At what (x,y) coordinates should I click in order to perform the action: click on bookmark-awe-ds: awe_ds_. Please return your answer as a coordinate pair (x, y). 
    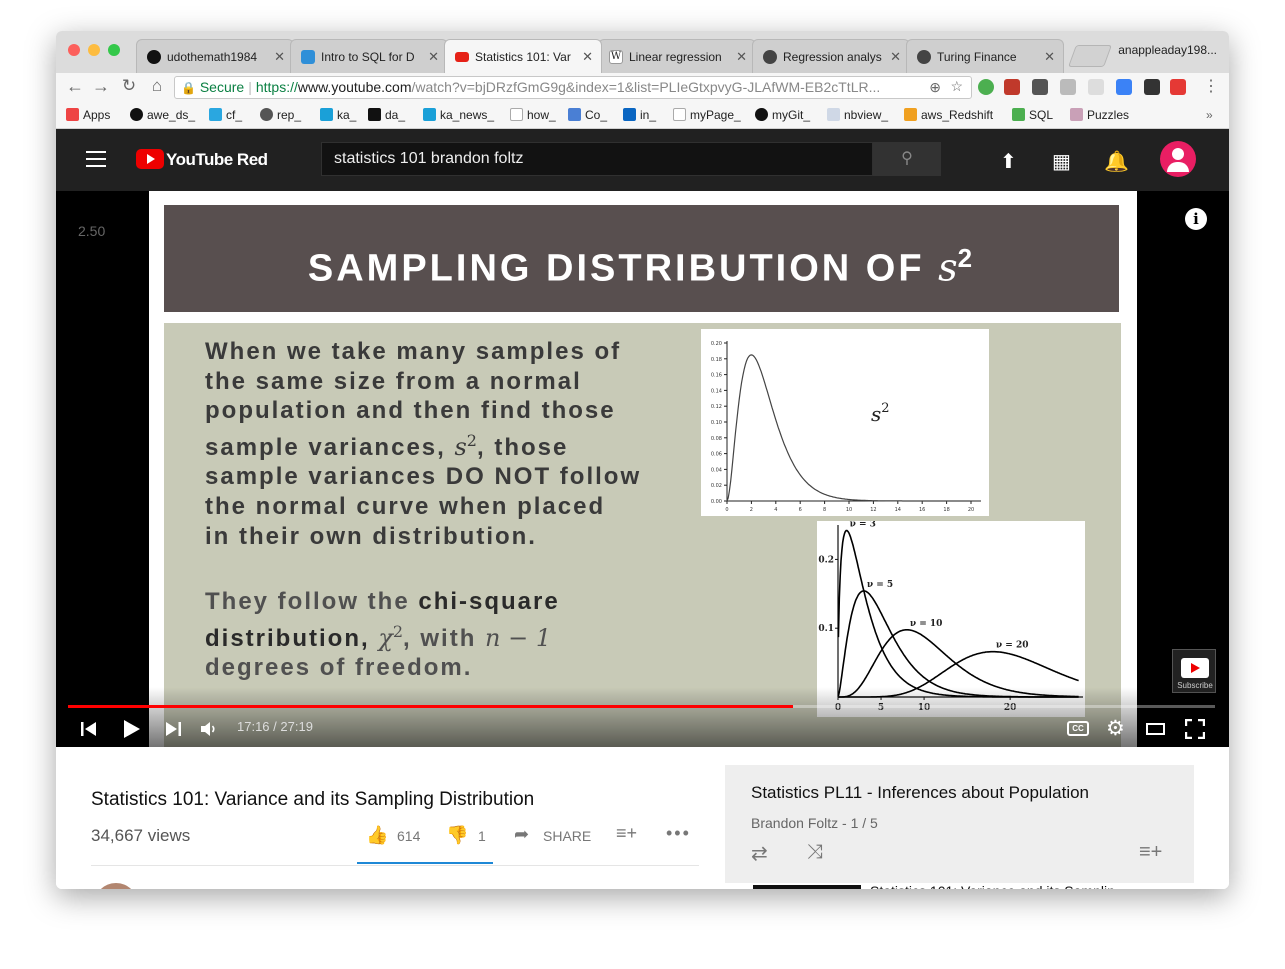
    Looking at the image, I should click on (162, 115).